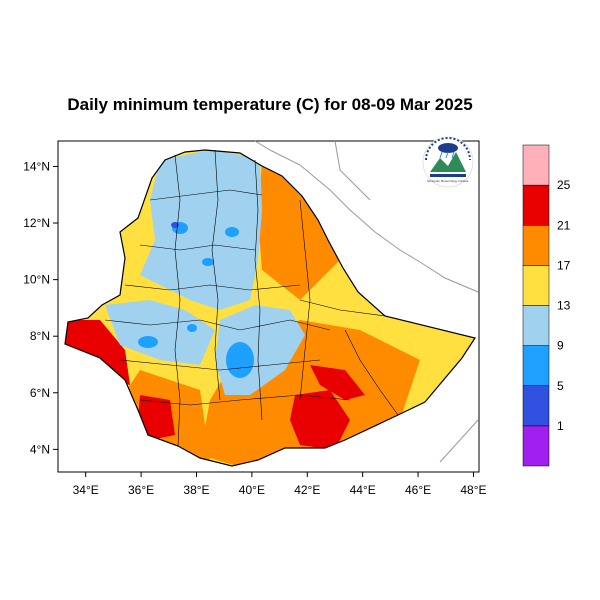  I want to click on x-tick-label: 40°E, so click(252, 490).